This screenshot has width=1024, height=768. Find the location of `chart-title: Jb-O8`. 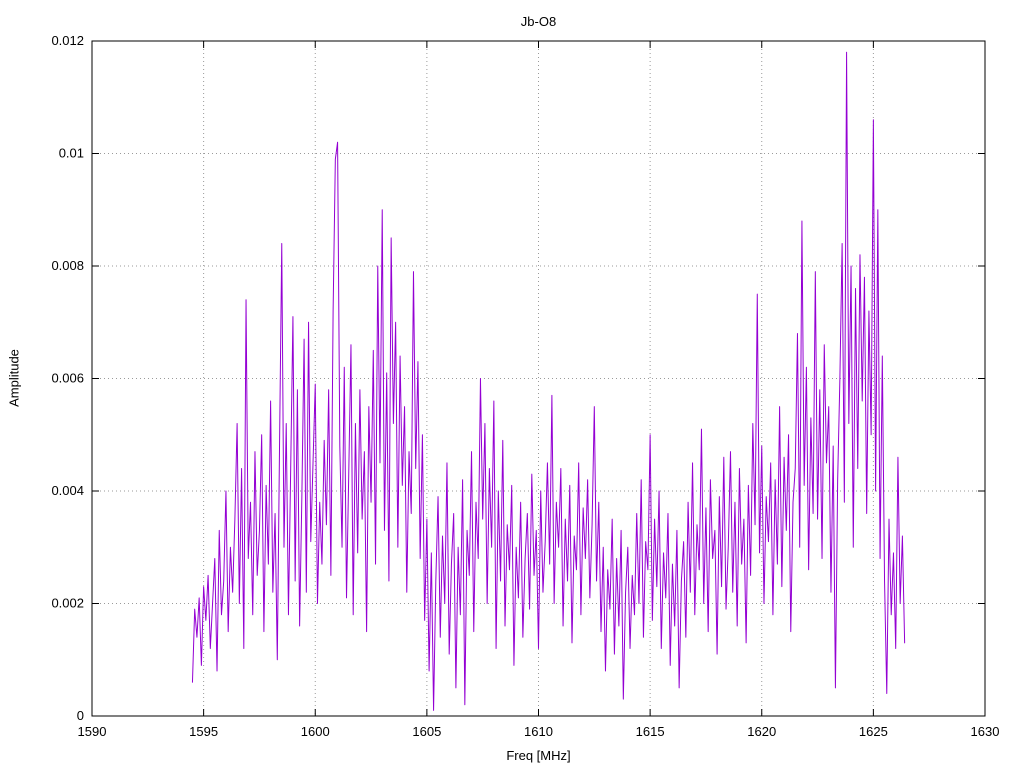

chart-title: Jb-O8 is located at coordinates (538, 21).